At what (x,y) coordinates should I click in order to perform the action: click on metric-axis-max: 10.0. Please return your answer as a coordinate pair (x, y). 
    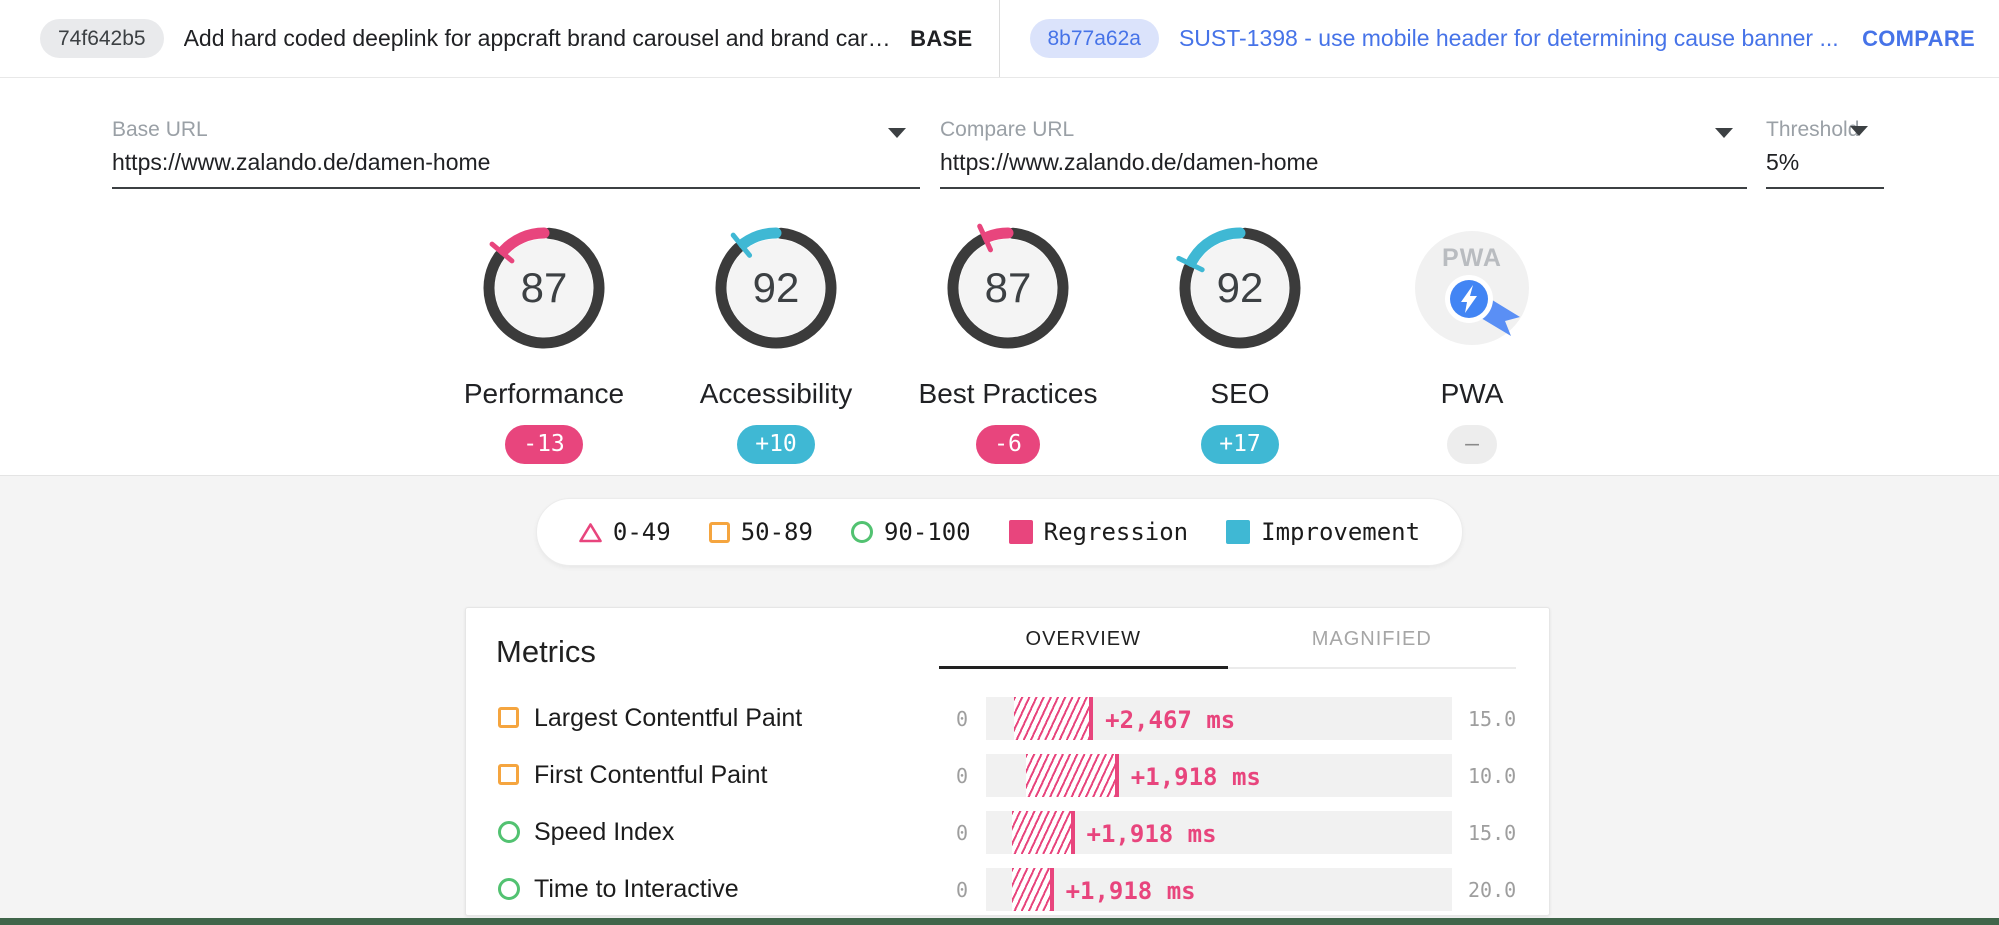
    Looking at the image, I should click on (1492, 776).